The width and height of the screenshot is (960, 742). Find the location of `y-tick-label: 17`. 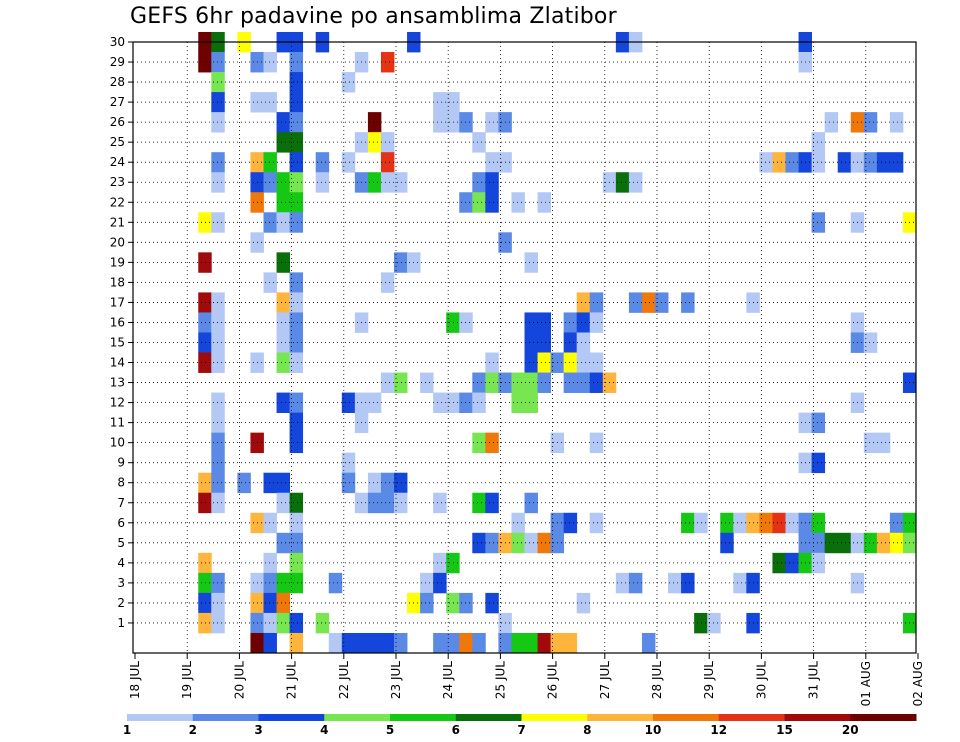

y-tick-label: 17 is located at coordinates (117, 302).